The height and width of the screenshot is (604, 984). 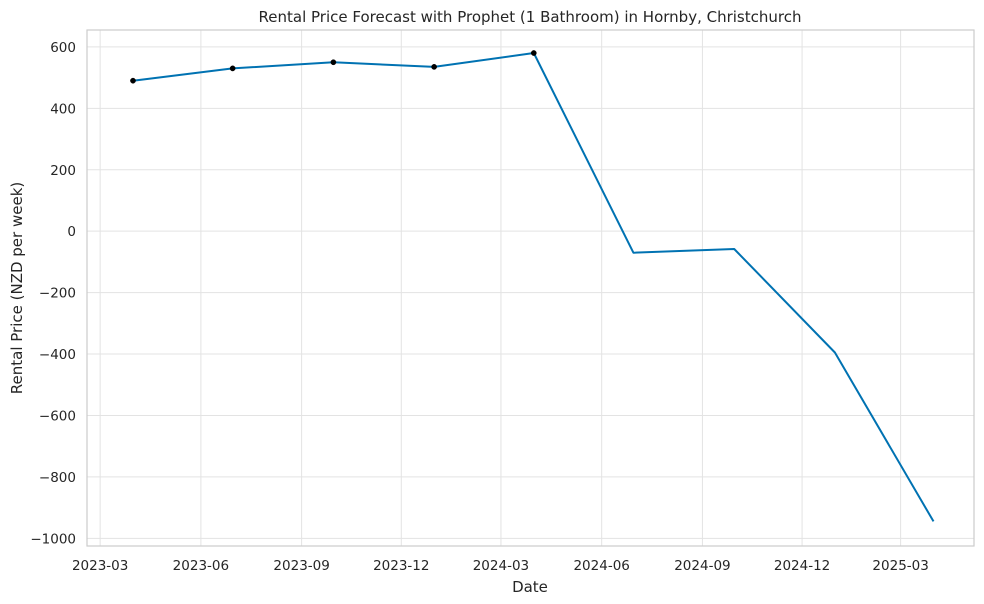 What do you see at coordinates (71, 232) in the screenshot?
I see `y-tick-label: 0` at bounding box center [71, 232].